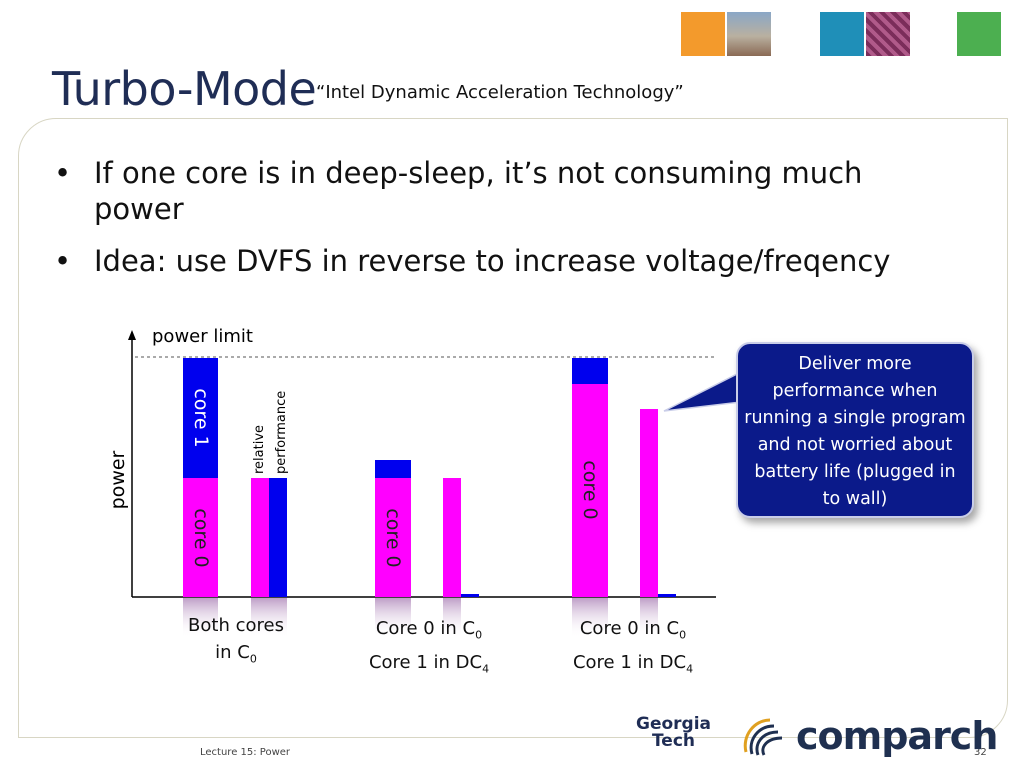  I want to click on footer-lecture: Lecture 15: Power, so click(245, 752).